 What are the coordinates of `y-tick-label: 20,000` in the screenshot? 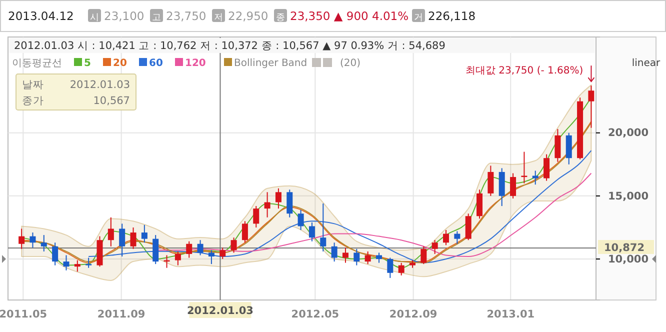 It's located at (628, 133).